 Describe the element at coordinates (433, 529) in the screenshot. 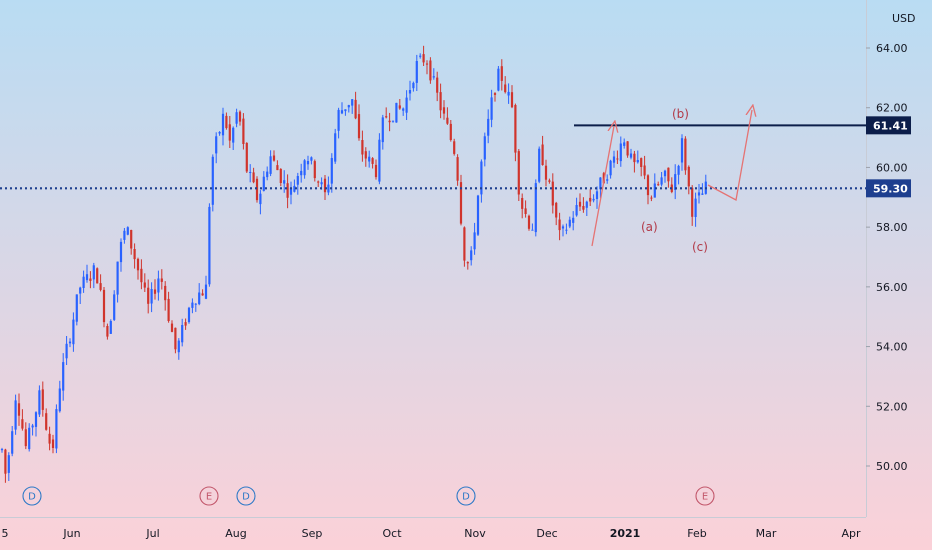

I see `x-axis: 5 Jun Jul Aug Sep Oct Nov Dec 2021 Feb Mar Apr` at that location.